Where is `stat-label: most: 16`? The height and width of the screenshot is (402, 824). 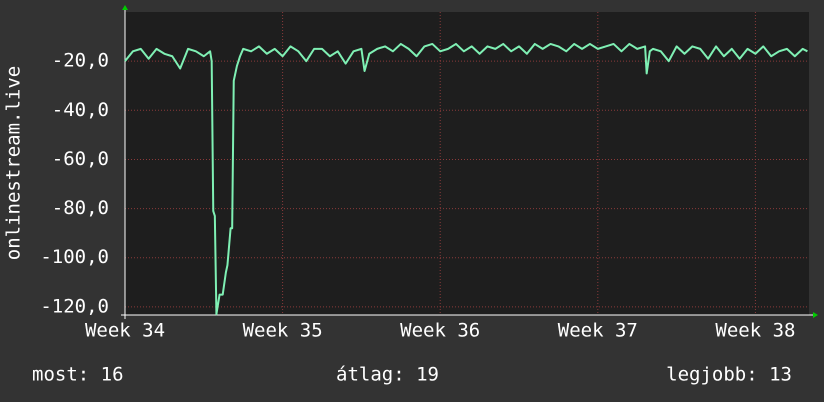 stat-label: most: 16 is located at coordinates (78, 375).